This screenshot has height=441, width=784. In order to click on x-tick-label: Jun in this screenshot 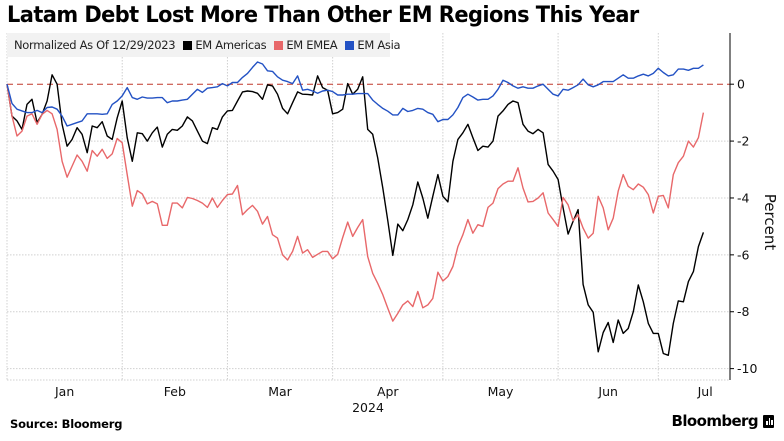, I will do `click(607, 391)`.